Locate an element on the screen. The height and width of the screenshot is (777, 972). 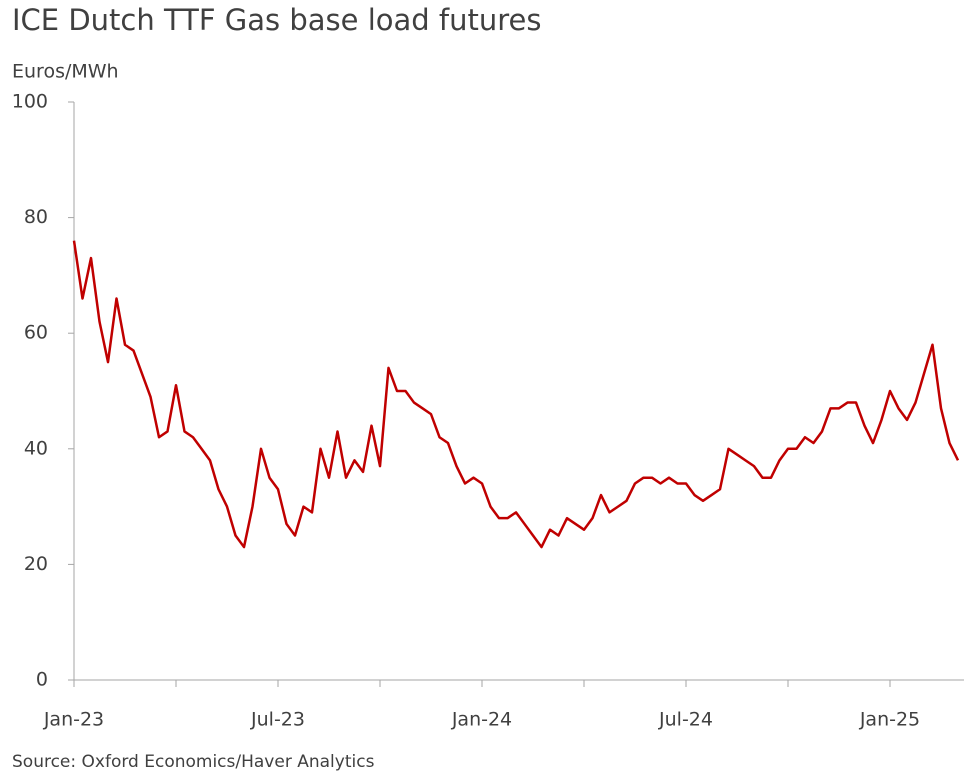
x-tick-label: Jul-24 is located at coordinates (685, 720).